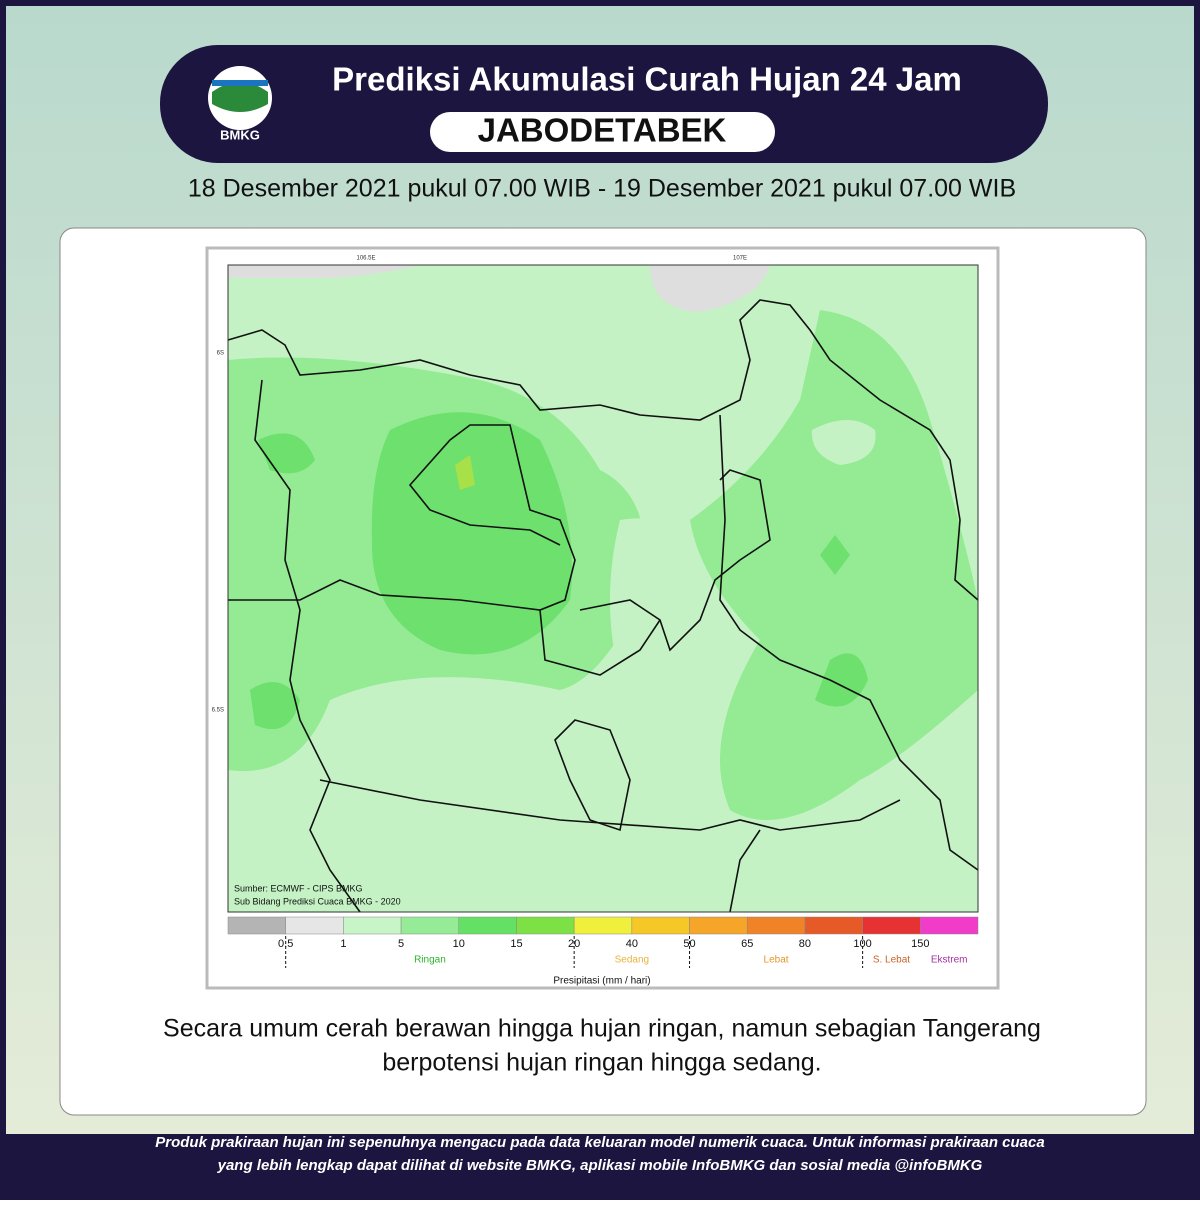 The height and width of the screenshot is (1205, 1200). I want to click on legend-category: Ekstrem, so click(949, 960).